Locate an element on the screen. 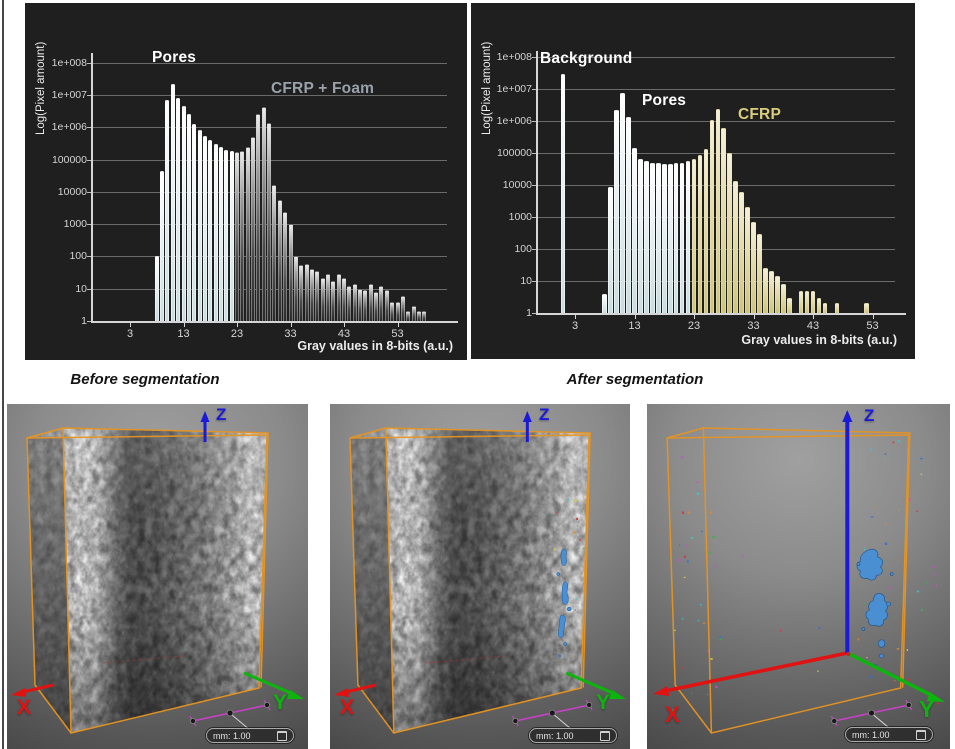 The width and height of the screenshot is (955, 749). y-tick-label: 1e+008 is located at coordinates (514, 57).